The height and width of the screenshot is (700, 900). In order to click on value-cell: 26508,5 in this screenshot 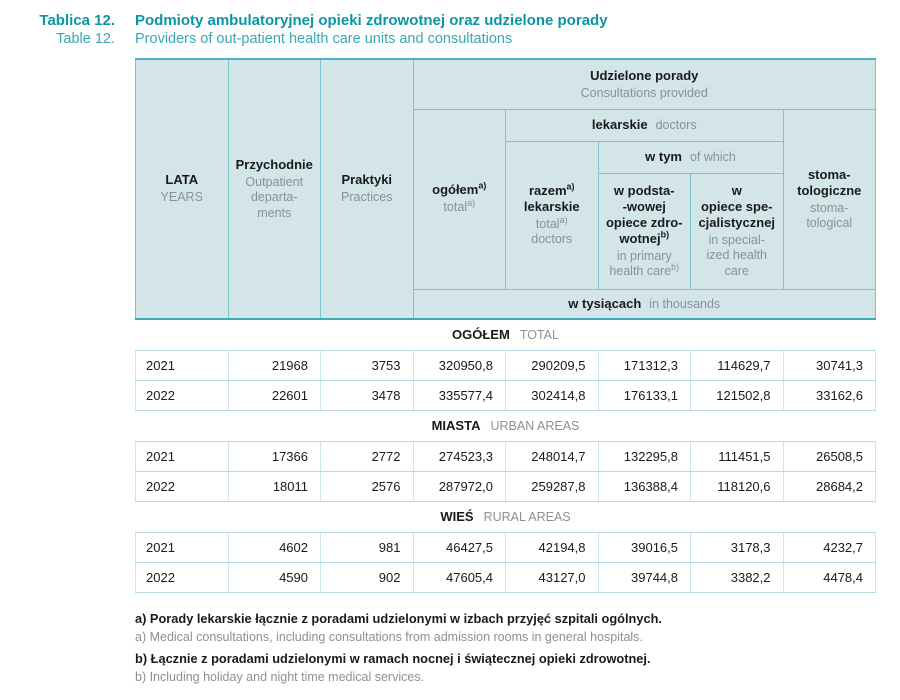, I will do `click(829, 456)`.